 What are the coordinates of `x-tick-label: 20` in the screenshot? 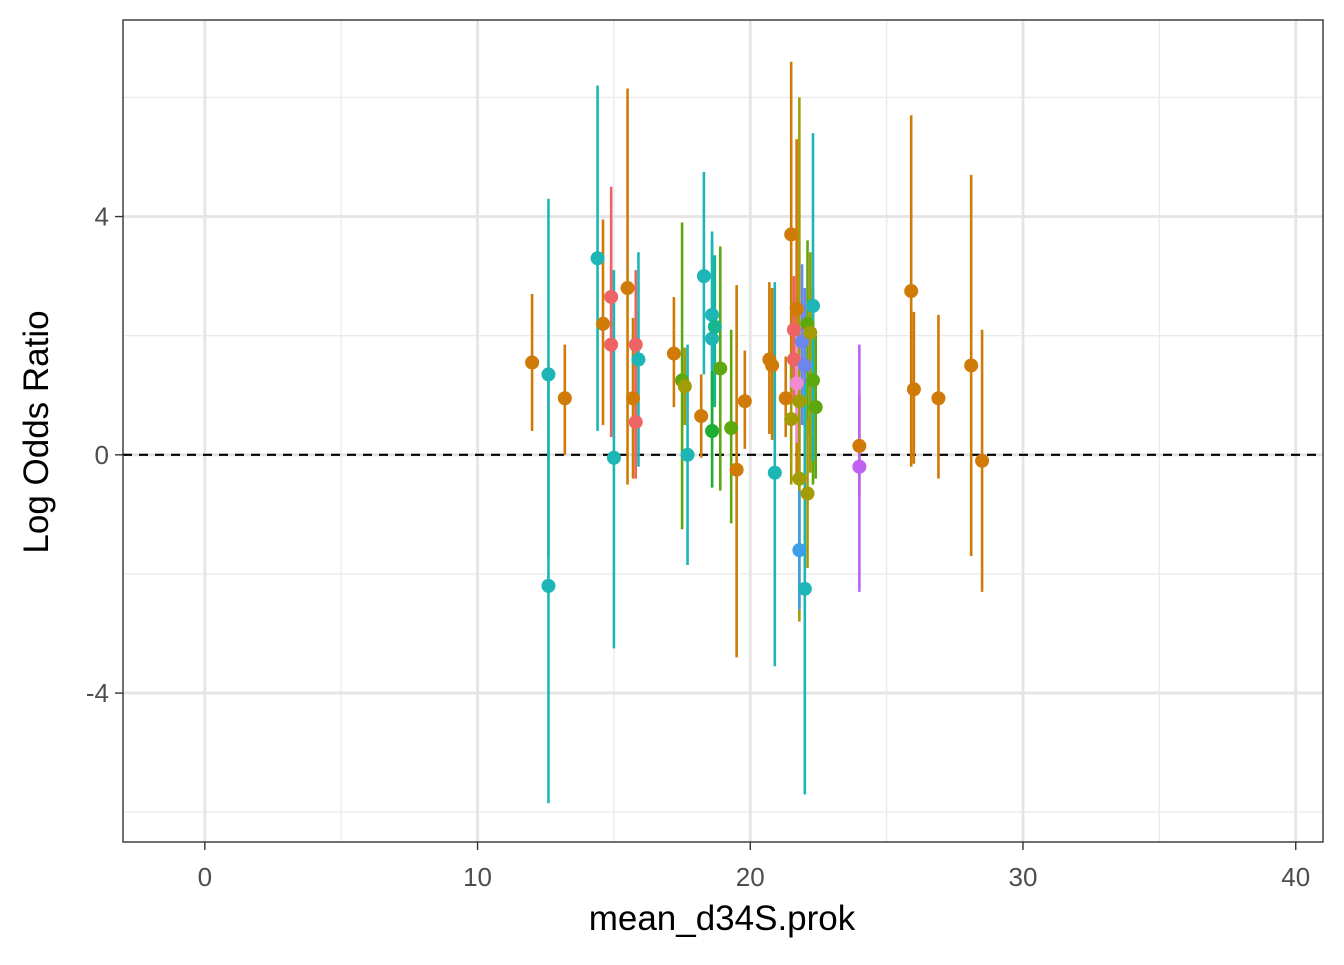 It's located at (750, 877).